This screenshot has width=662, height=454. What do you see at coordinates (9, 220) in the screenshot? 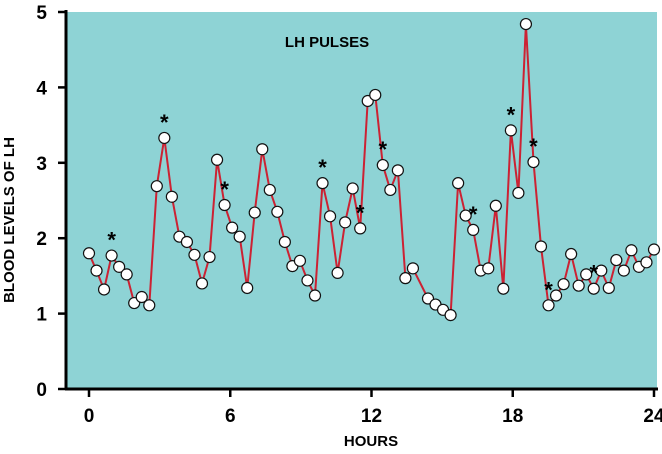
I see `y-axis-label: BLOOD LEVELS OF LH` at bounding box center [9, 220].